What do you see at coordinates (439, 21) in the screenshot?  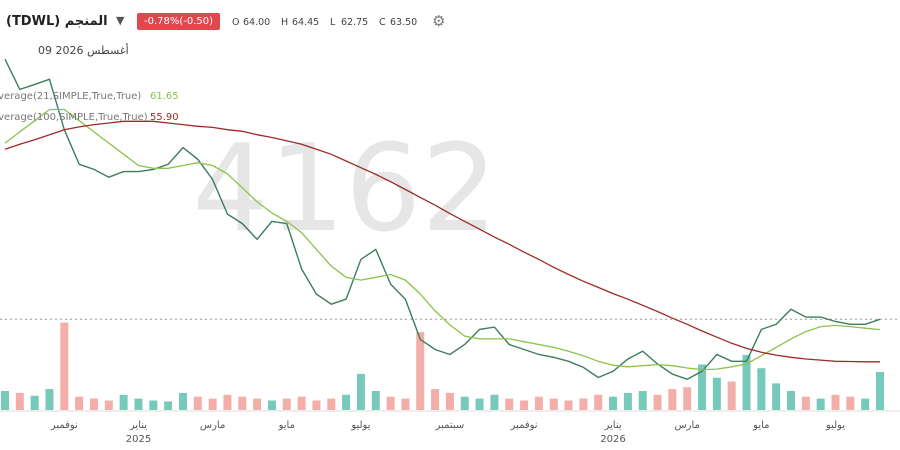 I see `settings-button: ⚙` at bounding box center [439, 21].